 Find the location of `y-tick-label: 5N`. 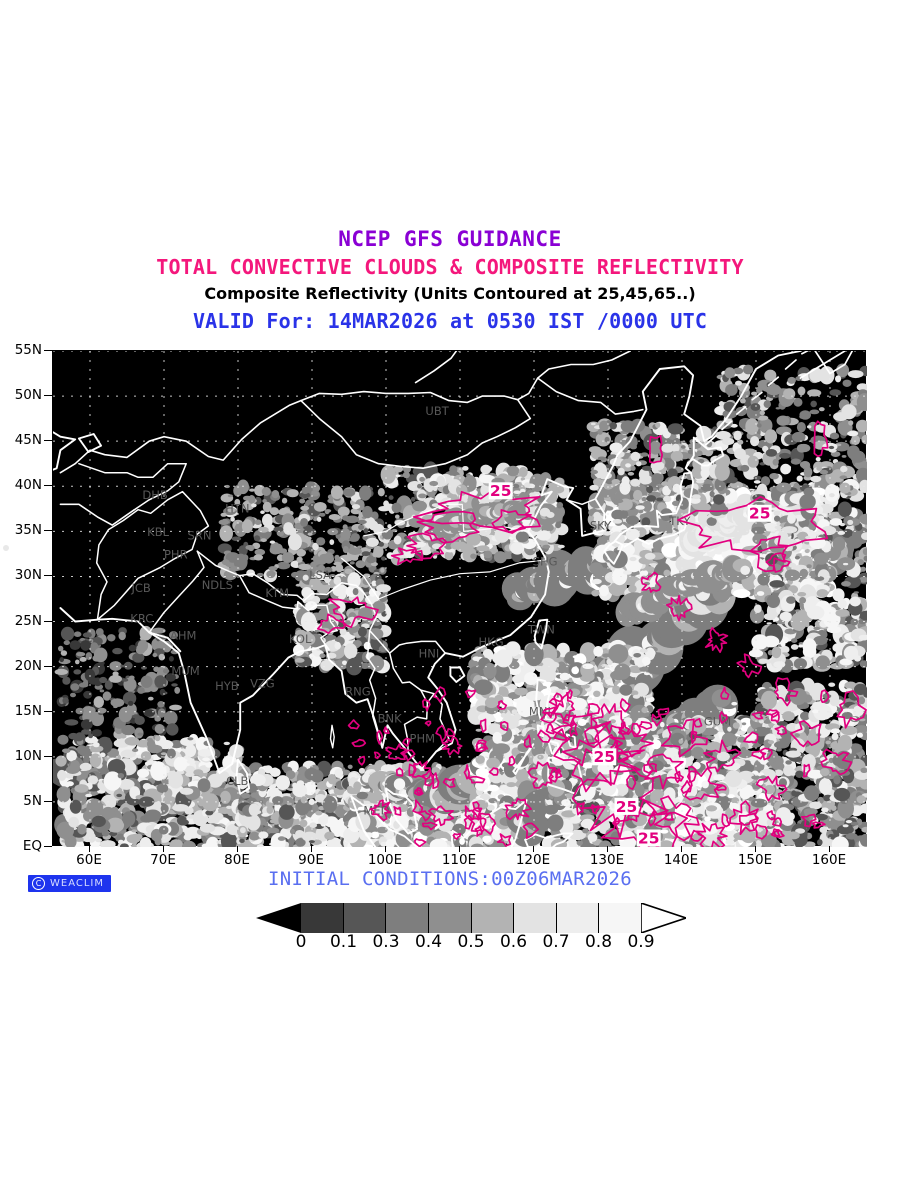

y-tick-label: 5N is located at coordinates (32, 800).